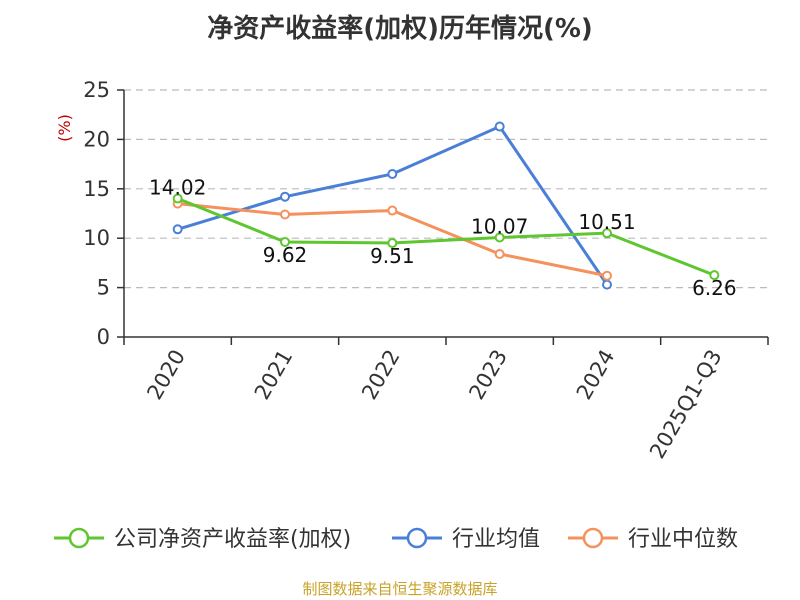  What do you see at coordinates (96, 139) in the screenshot?
I see `y-tick-label: 20` at bounding box center [96, 139].